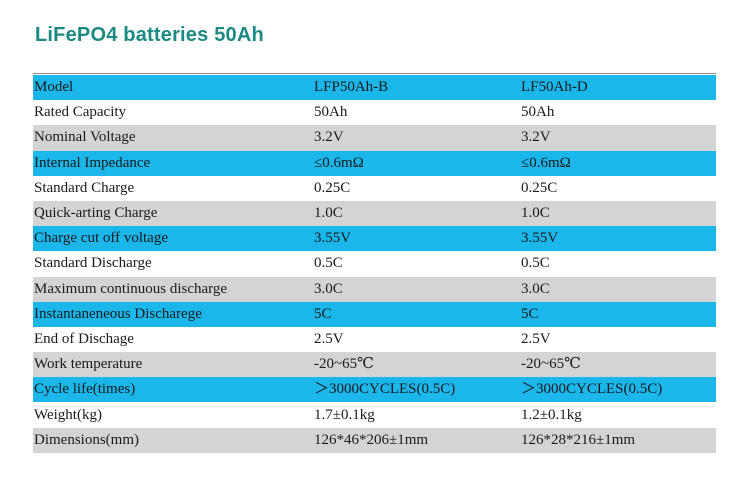  Describe the element at coordinates (618, 113) in the screenshot. I see `model-d-value-cell: 50Ah` at that location.